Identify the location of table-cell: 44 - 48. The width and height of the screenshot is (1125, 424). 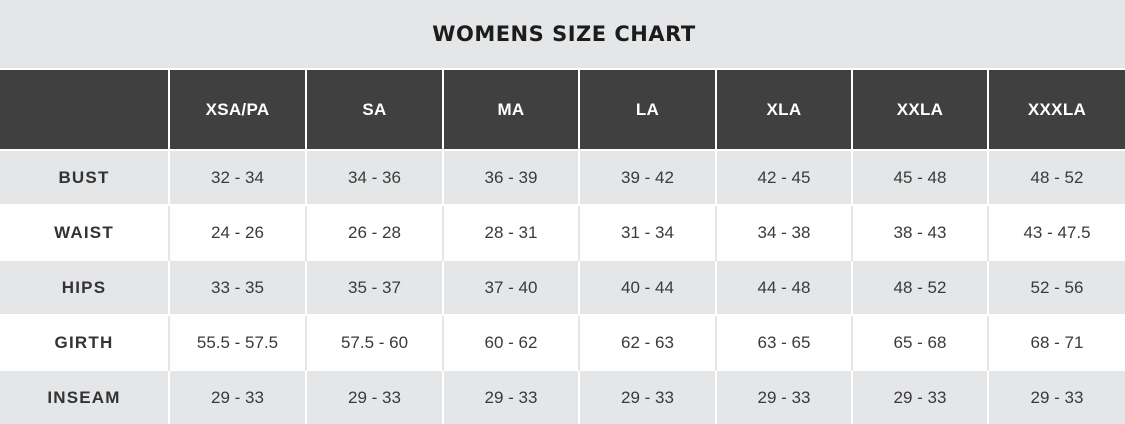
(783, 287).